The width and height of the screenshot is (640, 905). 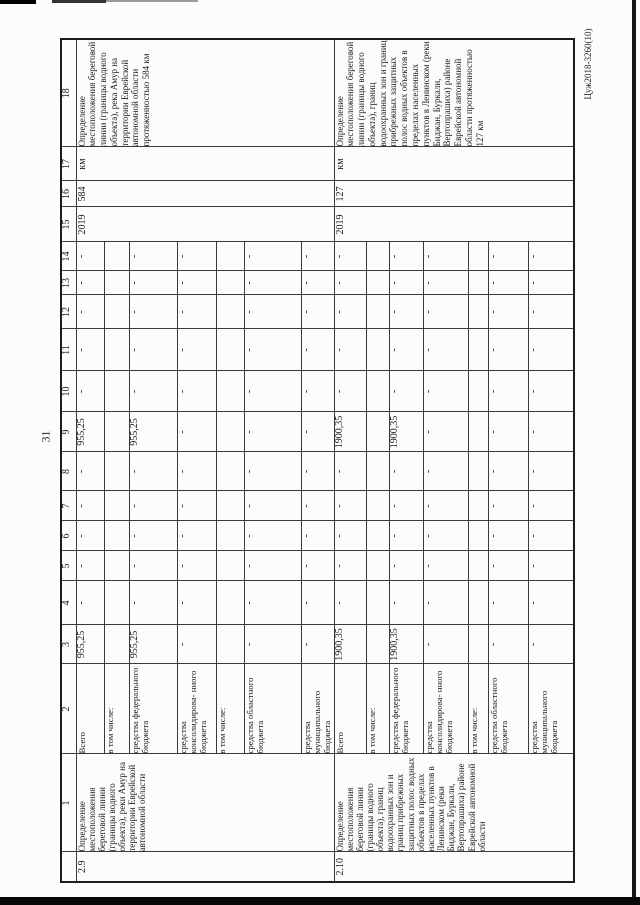 I want to click on year-cell: 2019, so click(x=454, y=224).